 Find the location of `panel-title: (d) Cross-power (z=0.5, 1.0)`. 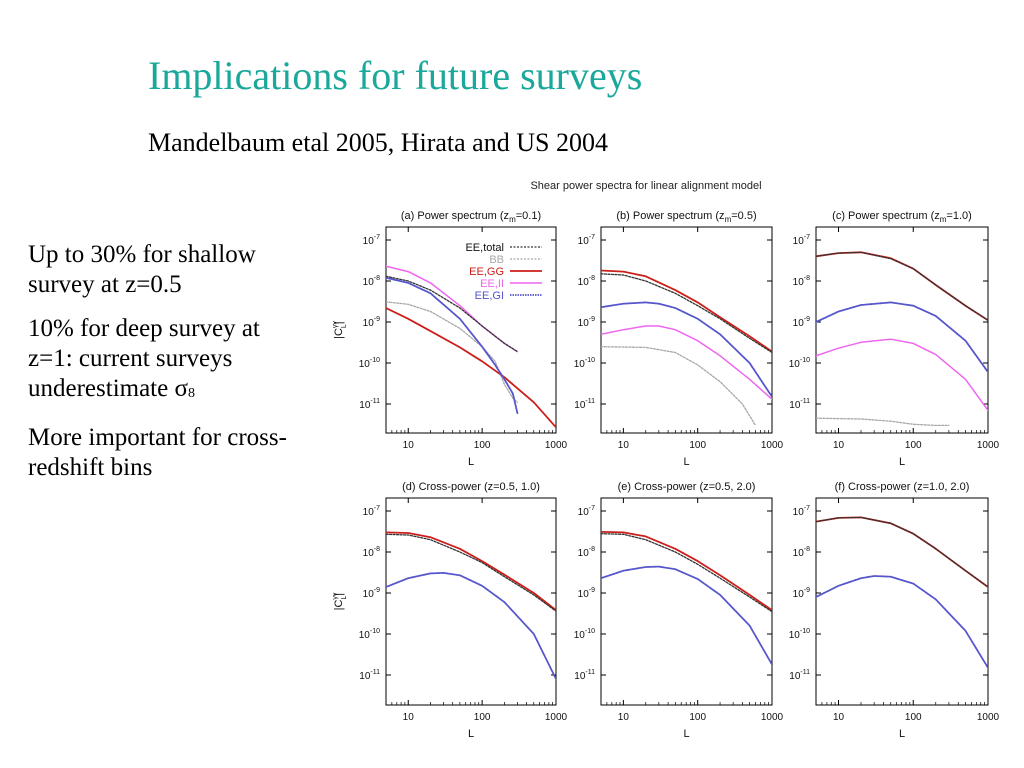

panel-title: (d) Cross-power (z=0.5, 1.0) is located at coordinates (471, 487).